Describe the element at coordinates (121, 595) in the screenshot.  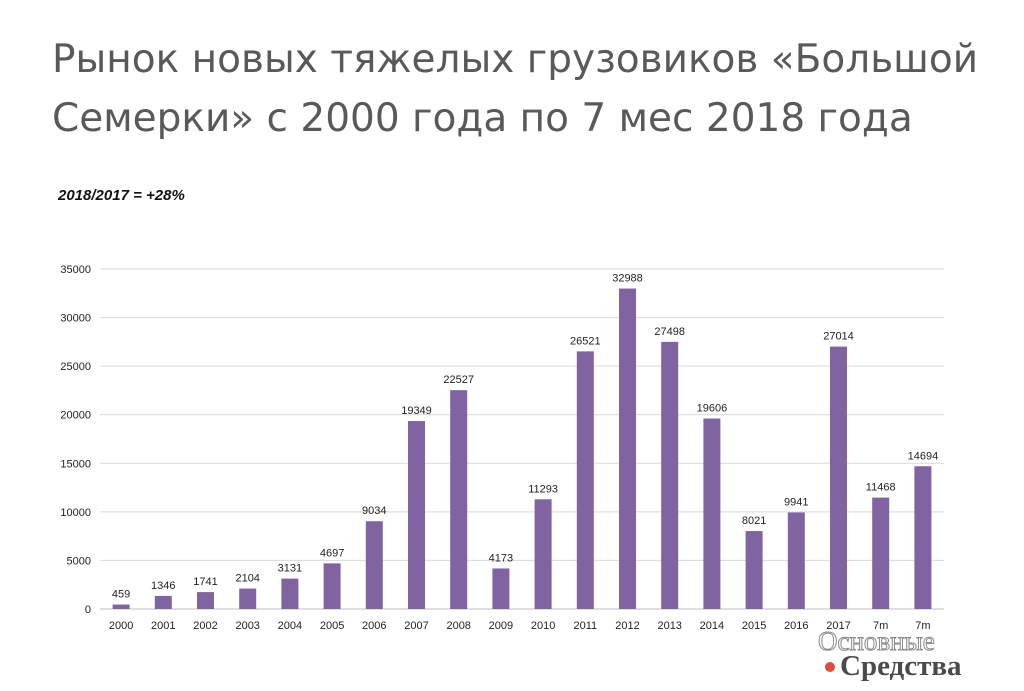
I see `bar-value-label: 459` at that location.